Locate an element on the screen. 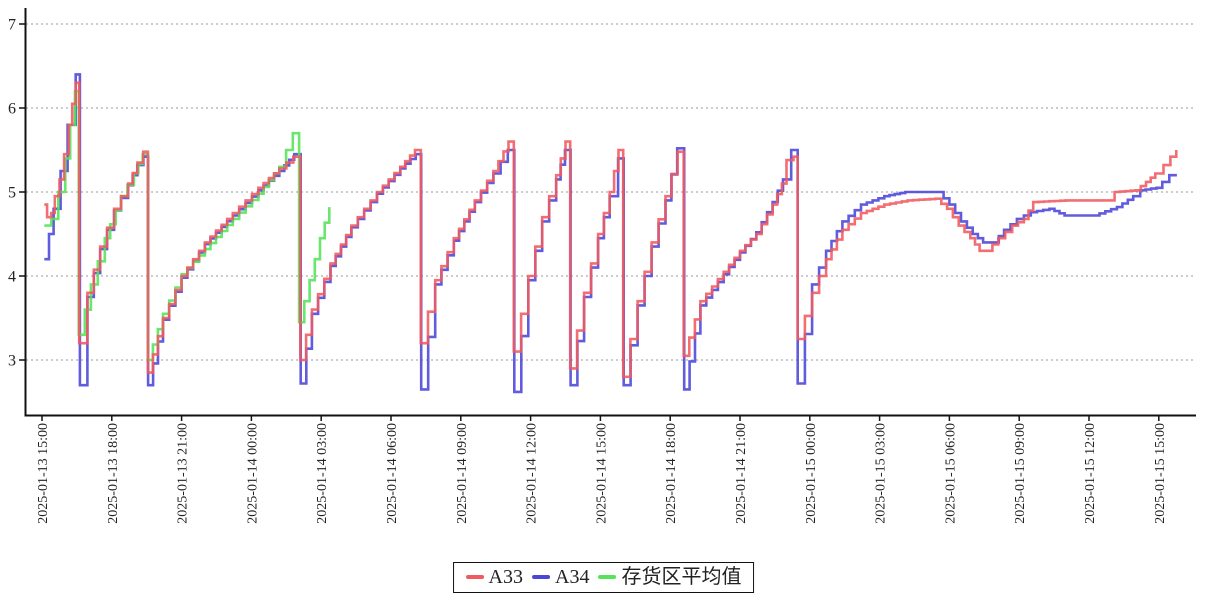 The height and width of the screenshot is (600, 1207). legend-label-storage-area-average: 存货区平均值 is located at coordinates (681, 577).